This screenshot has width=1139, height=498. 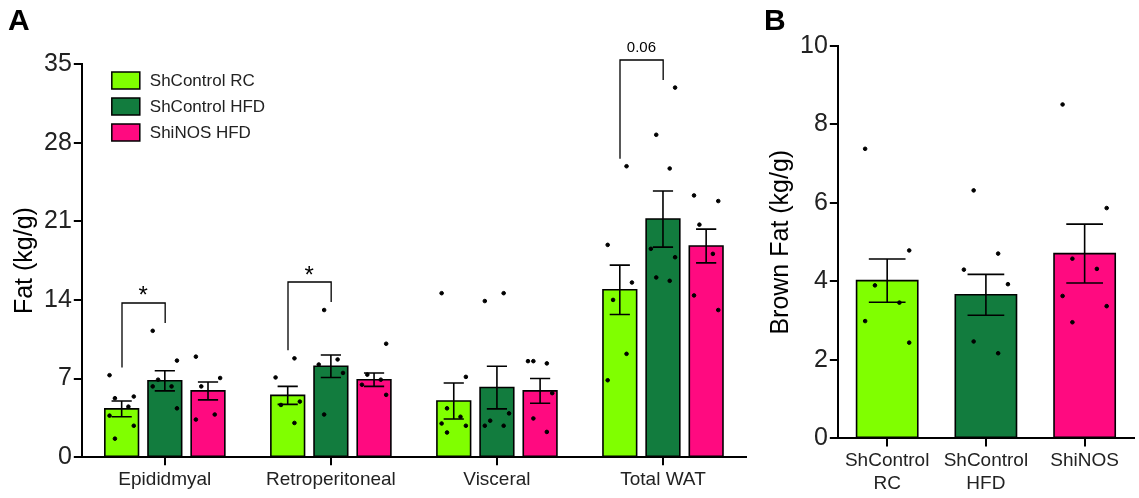 I want to click on x-tick-label: ShiNOS, so click(x=1084, y=460).